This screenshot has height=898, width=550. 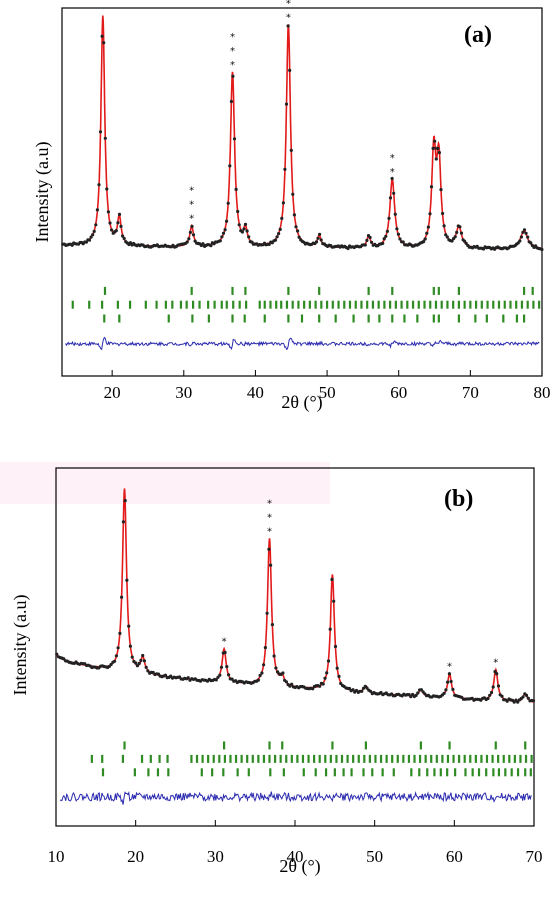 What do you see at coordinates (165, 483) in the screenshot?
I see `background-tint` at bounding box center [165, 483].